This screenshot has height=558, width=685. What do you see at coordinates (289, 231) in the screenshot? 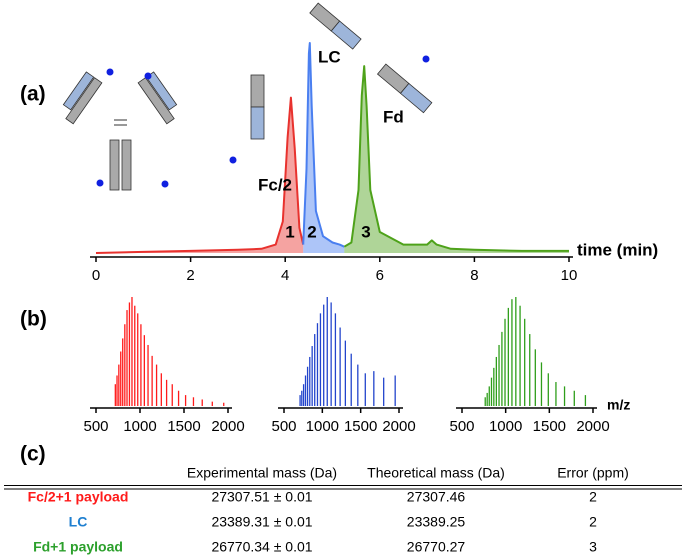
I see `peak-number: 1` at bounding box center [289, 231].